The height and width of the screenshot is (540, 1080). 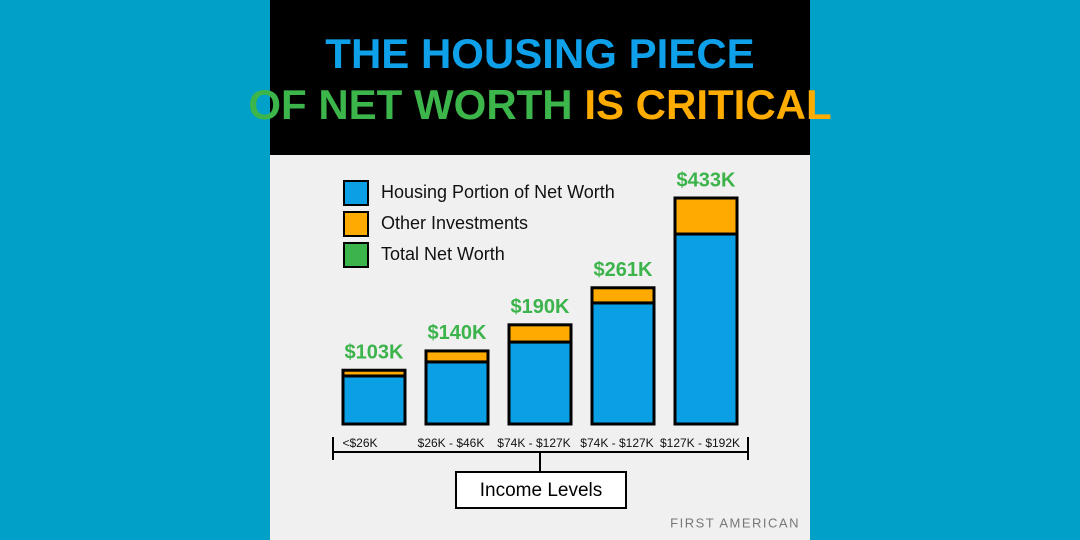 I want to click on source: FIRST AMERICAN, so click(x=735, y=522).